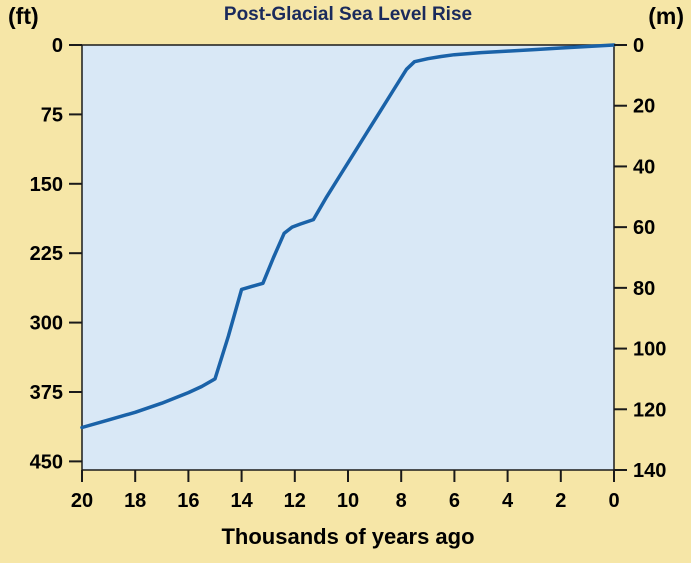 Image resolution: width=691 pixels, height=563 pixels. Describe the element at coordinates (46, 185) in the screenshot. I see `y-left-tick-label: 150` at that location.